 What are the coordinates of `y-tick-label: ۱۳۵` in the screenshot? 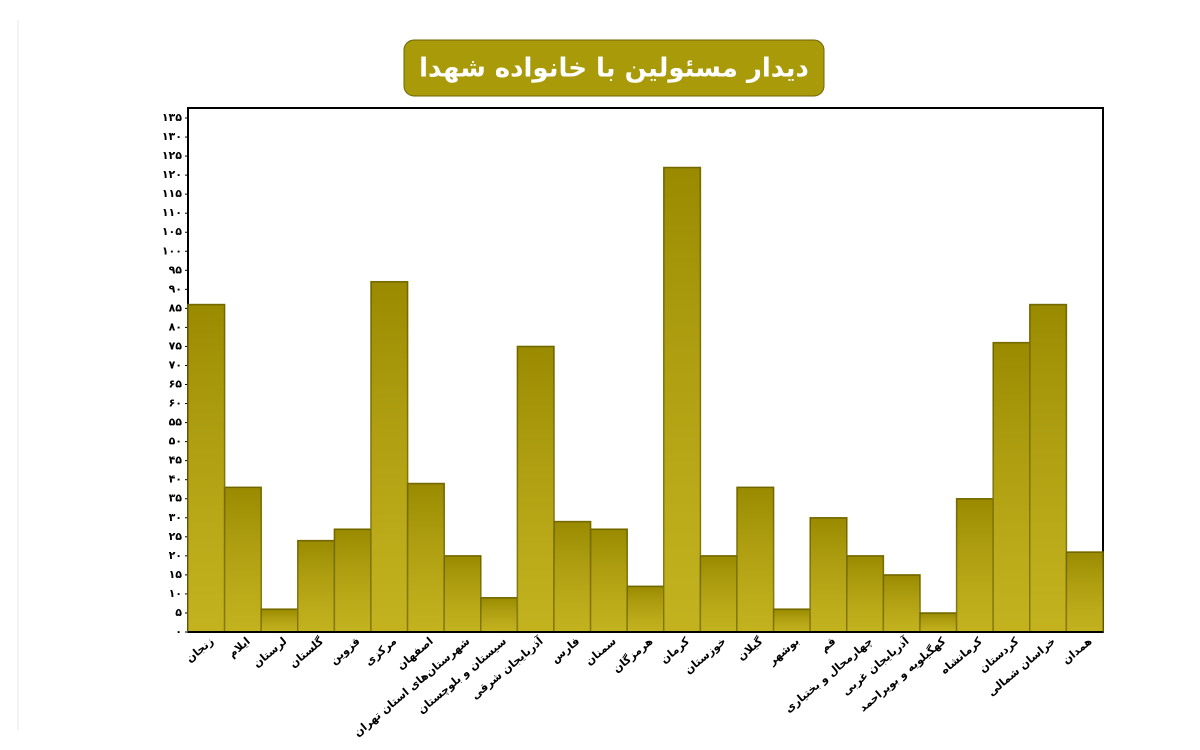 It's located at (172, 117).